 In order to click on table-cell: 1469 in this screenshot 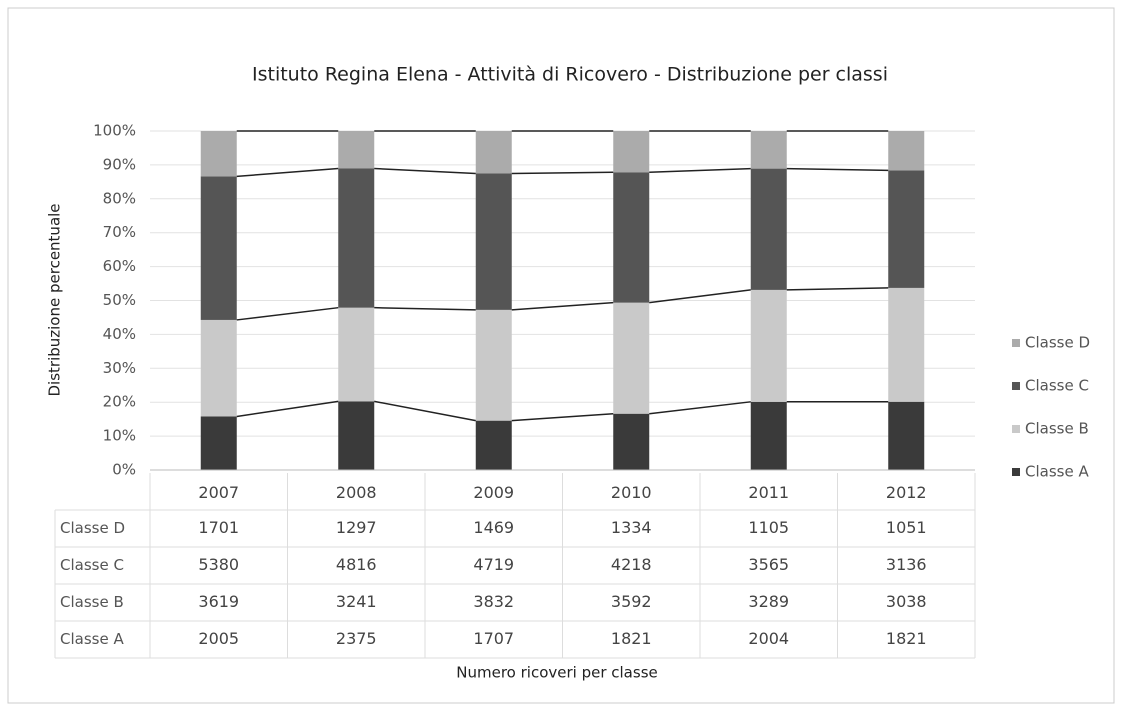, I will do `click(493, 527)`.